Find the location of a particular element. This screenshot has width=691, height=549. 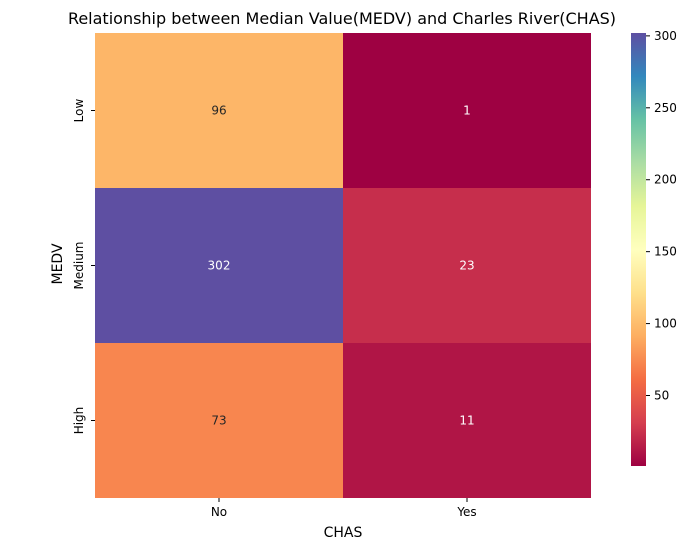

colorbar-tick-label: 150 is located at coordinates (665, 252).